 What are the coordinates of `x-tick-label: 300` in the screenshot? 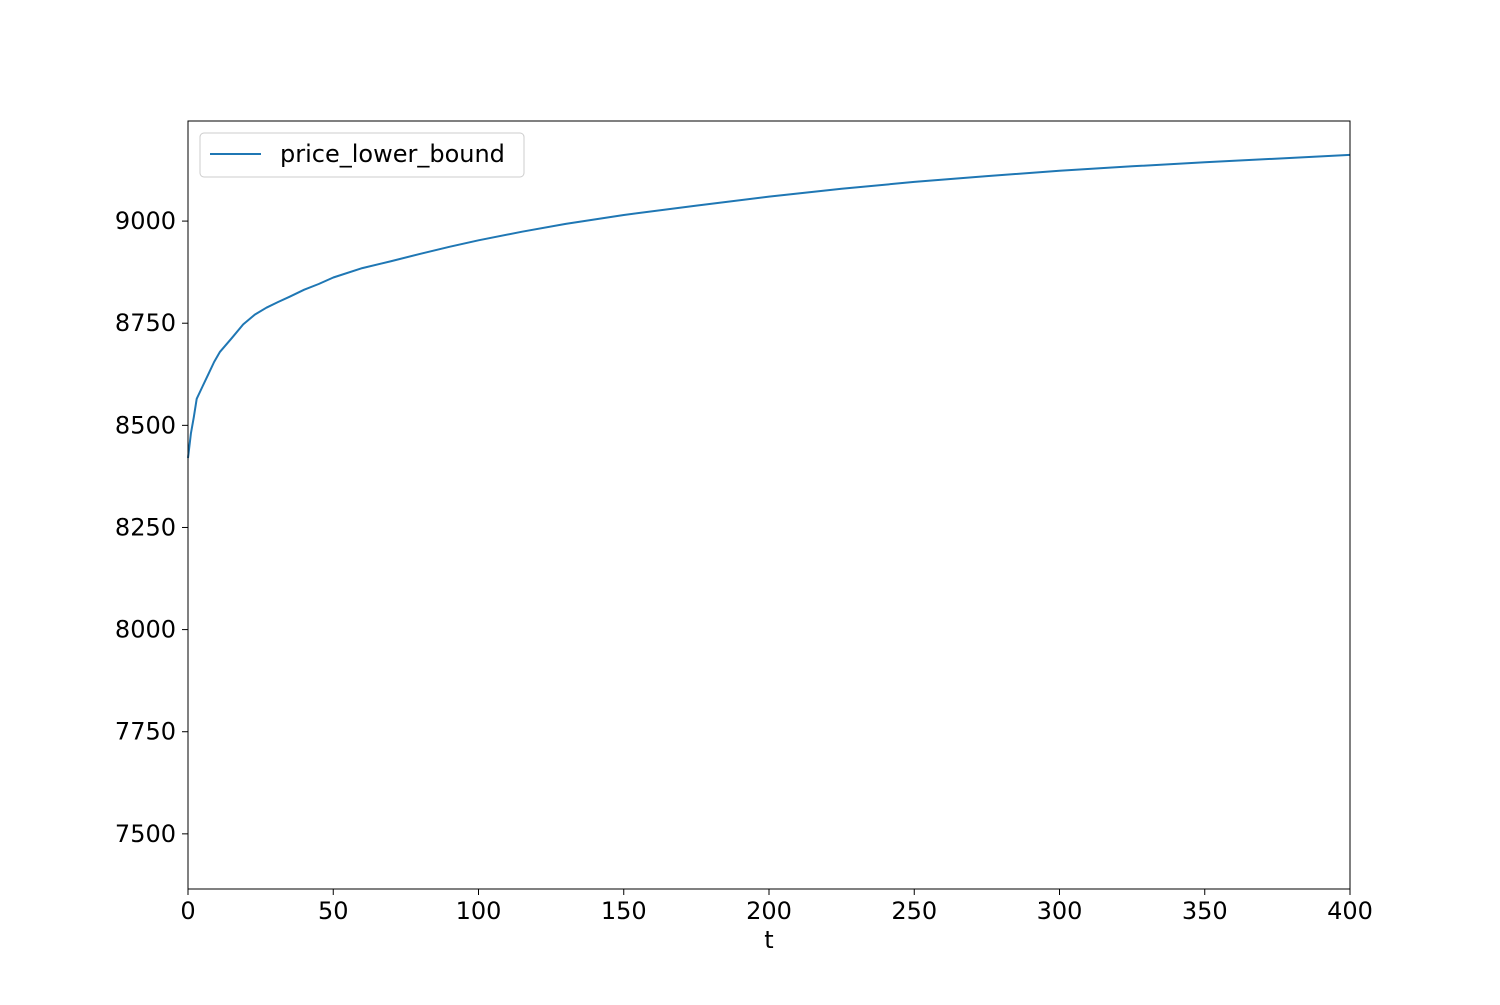 It's located at (1060, 911).